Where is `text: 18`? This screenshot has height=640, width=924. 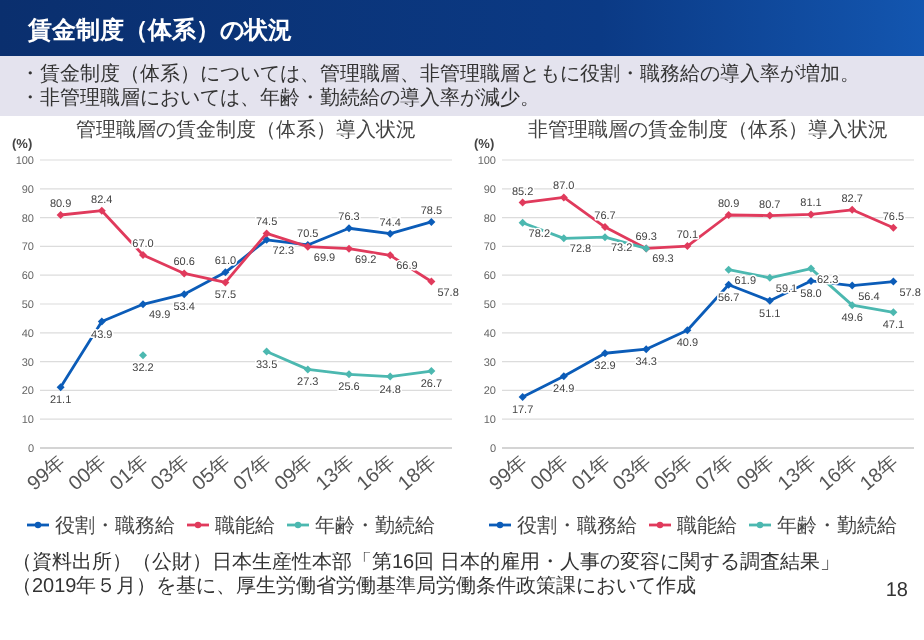 text: 18 is located at coordinates (897, 591).